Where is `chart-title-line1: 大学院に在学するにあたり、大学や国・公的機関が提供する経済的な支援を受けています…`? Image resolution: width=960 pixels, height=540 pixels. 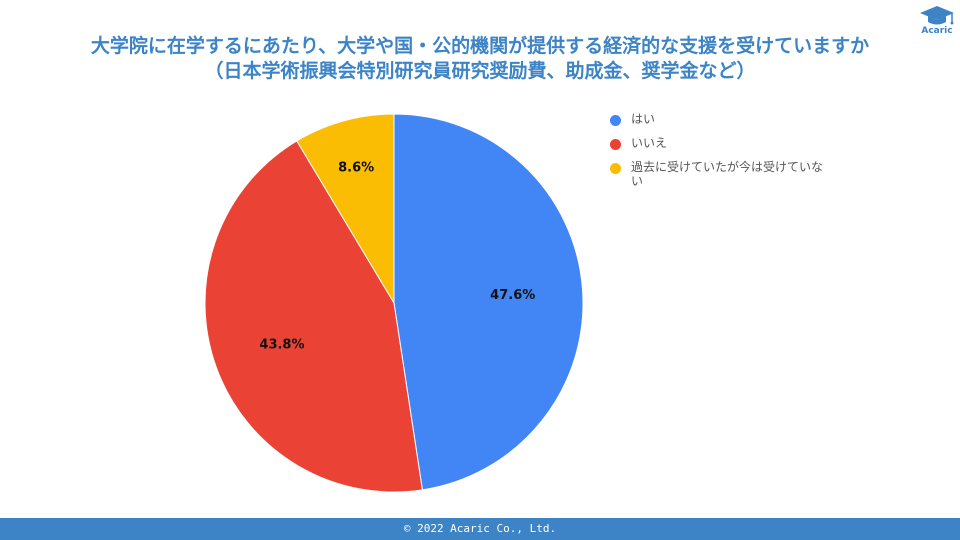 chart-title-line1: 大学院に在学するにあたり、大学や国・公的機関が提供する経済的な支援を受けています… is located at coordinates (480, 46).